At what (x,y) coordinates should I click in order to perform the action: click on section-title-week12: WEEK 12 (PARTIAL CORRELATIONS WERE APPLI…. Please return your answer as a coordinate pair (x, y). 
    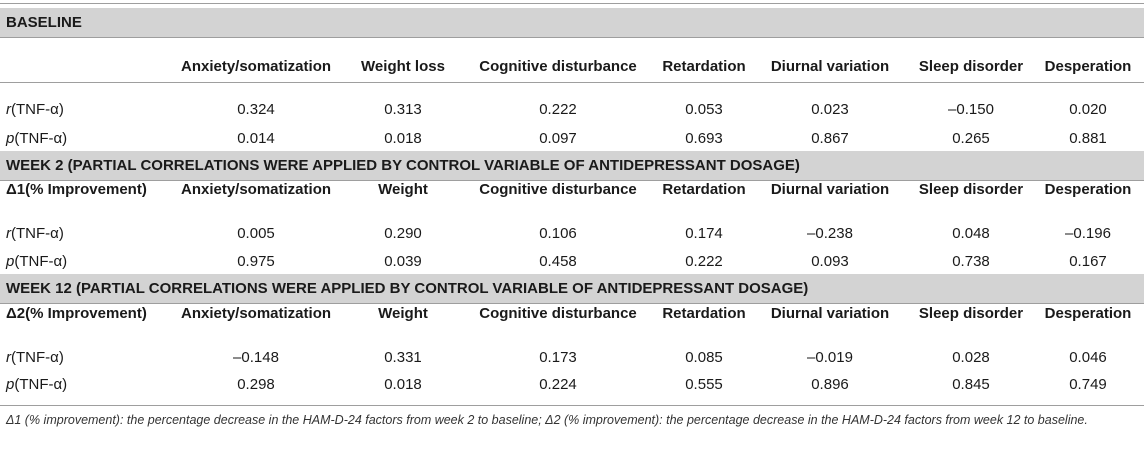
    Looking at the image, I should click on (572, 289).